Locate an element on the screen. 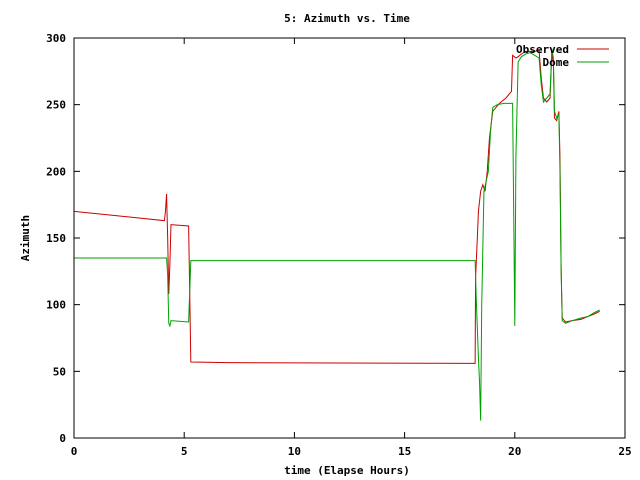 The width and height of the screenshot is (640, 480). chart-title: 5: Azimuth vs. Time is located at coordinates (347, 18).